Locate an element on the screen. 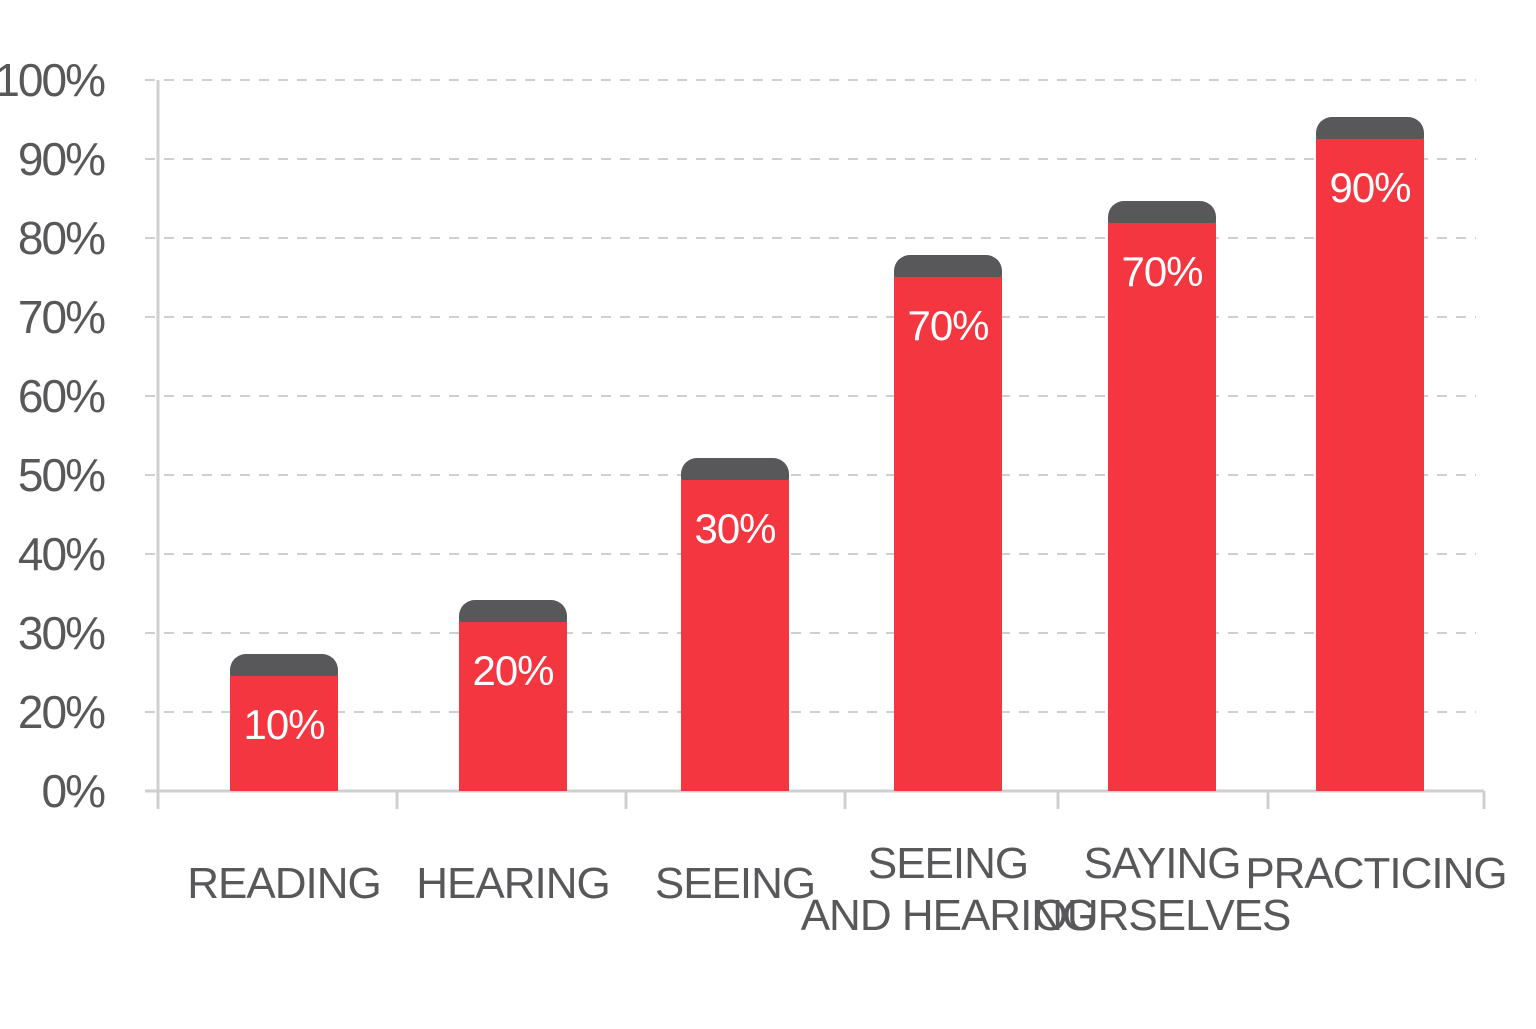 This screenshot has width=1536, height=1029. category-label-line: READING is located at coordinates (283, 883).